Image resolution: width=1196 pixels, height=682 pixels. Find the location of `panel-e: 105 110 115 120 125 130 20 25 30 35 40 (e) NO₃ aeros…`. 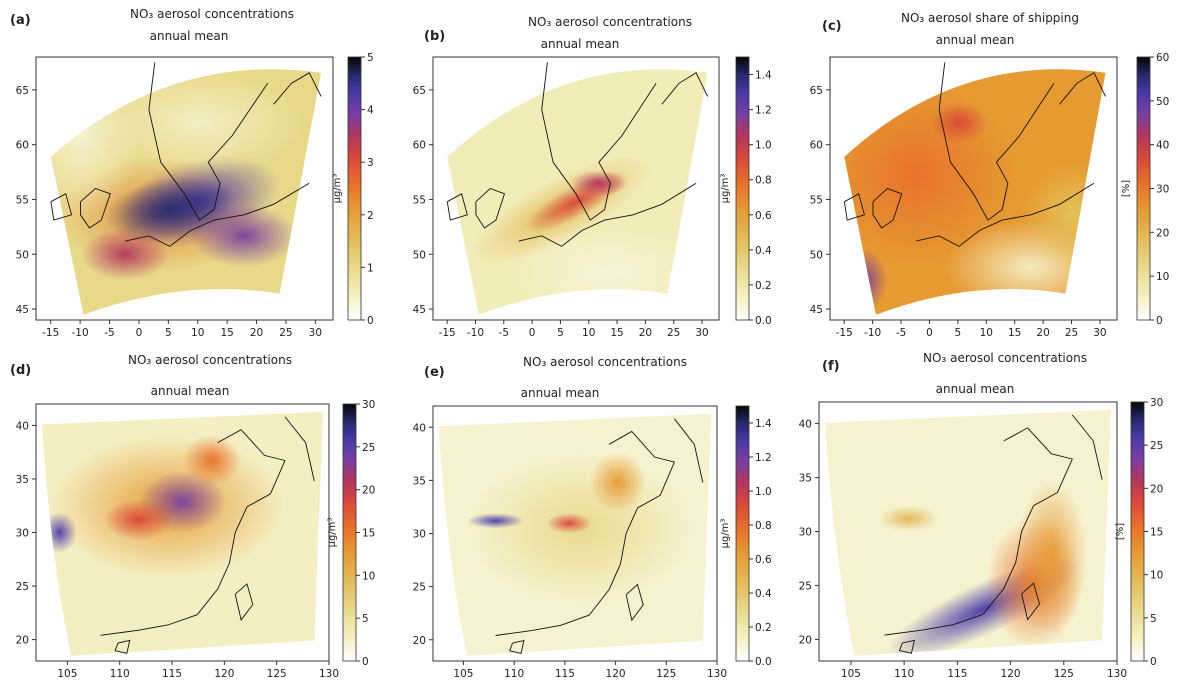

panel-e: 105 110 115 120 125 130 20 25 30 35 40 (e) NO₃ aeros… is located at coordinates (592, 517).